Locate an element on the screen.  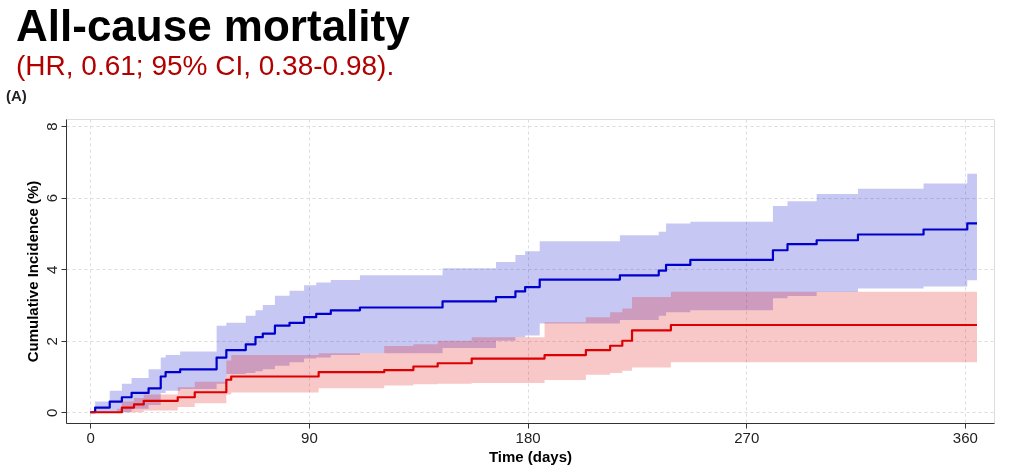
y-axis-title: Cumulative Incidence (%) is located at coordinates (32, 271).